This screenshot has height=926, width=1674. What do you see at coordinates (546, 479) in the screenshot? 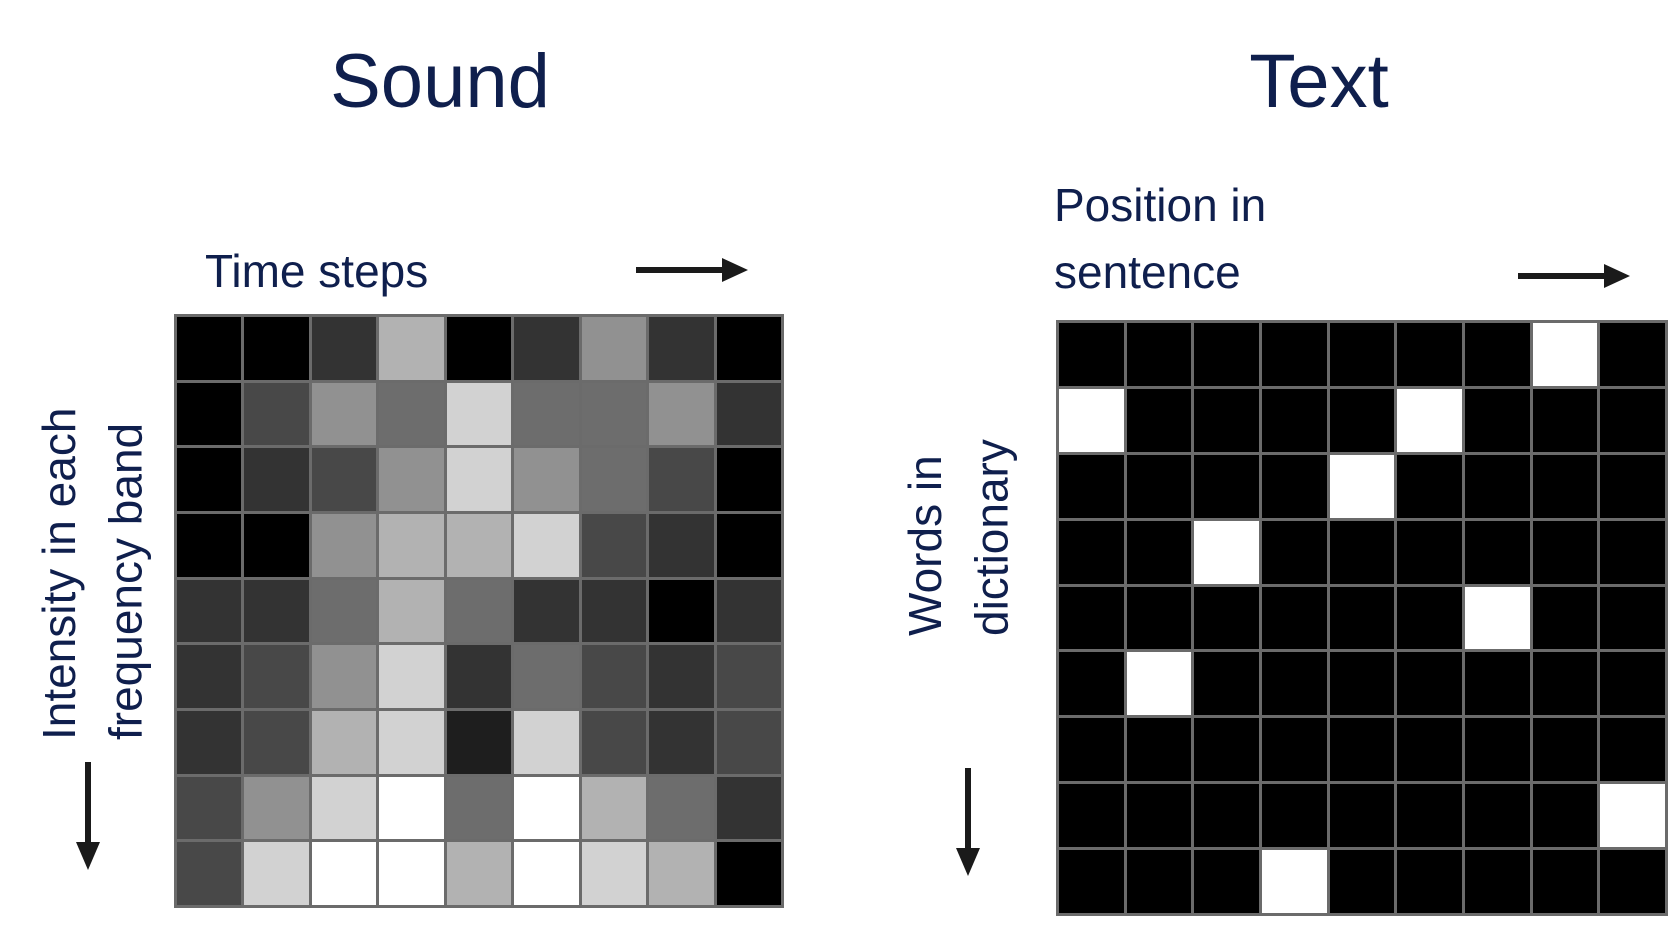
I see `sound-cell-r3-c6` at bounding box center [546, 479].